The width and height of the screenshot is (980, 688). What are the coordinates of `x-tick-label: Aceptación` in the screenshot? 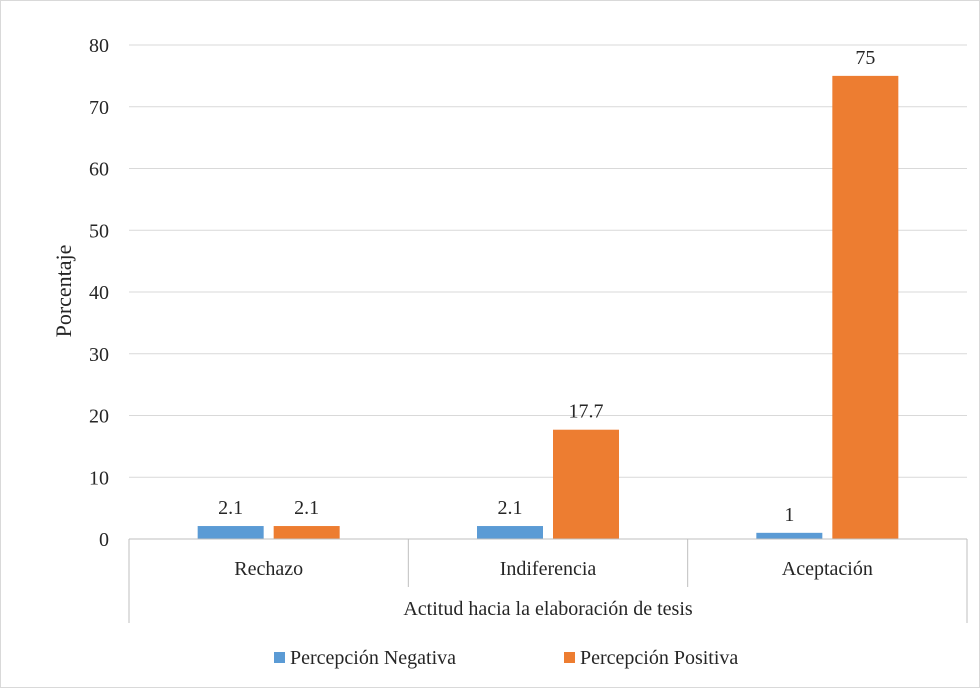 It's located at (827, 569).